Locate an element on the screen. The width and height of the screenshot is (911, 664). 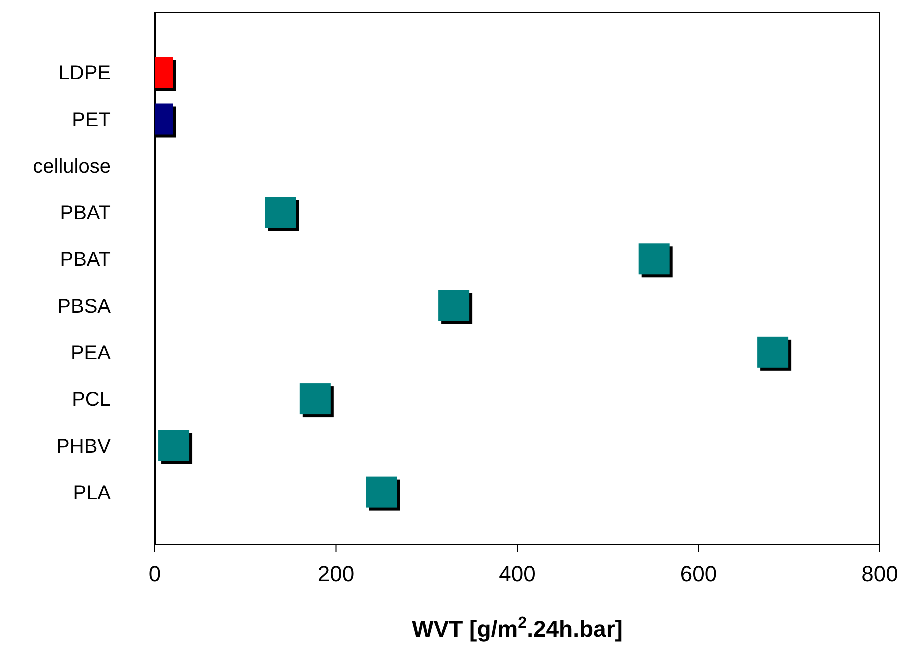
x-tick-label: 0 is located at coordinates (155, 574).